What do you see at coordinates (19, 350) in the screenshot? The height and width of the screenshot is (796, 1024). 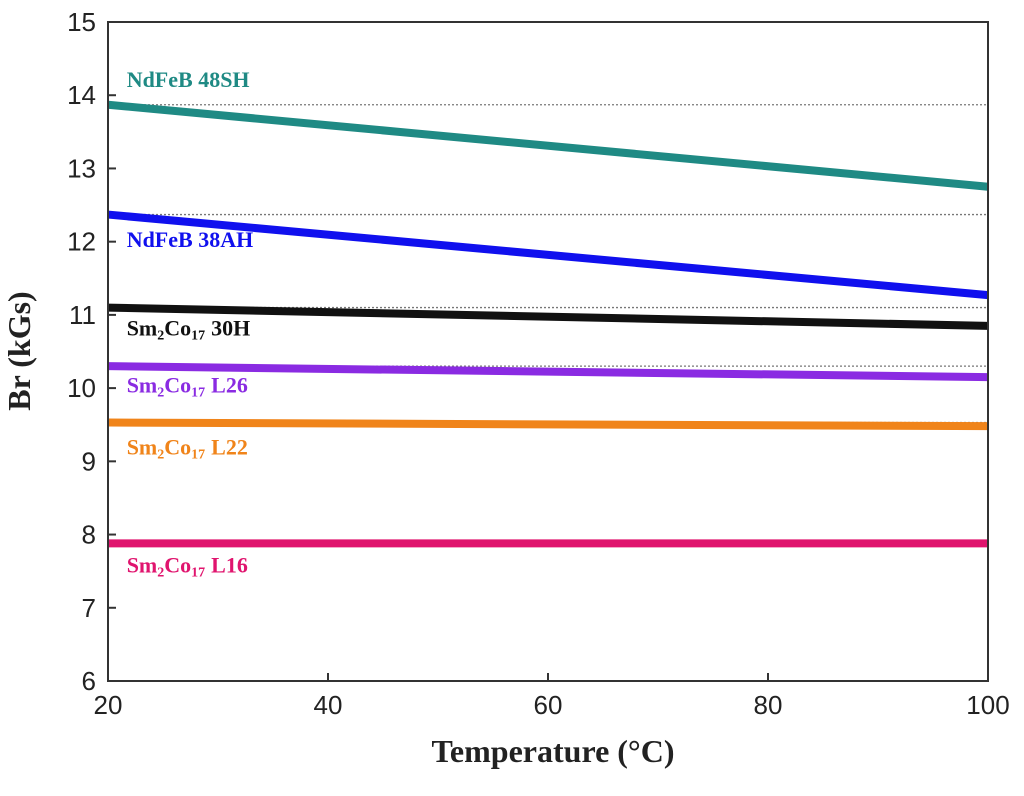 I see `y-axis-title: Br (kGs)` at bounding box center [19, 350].